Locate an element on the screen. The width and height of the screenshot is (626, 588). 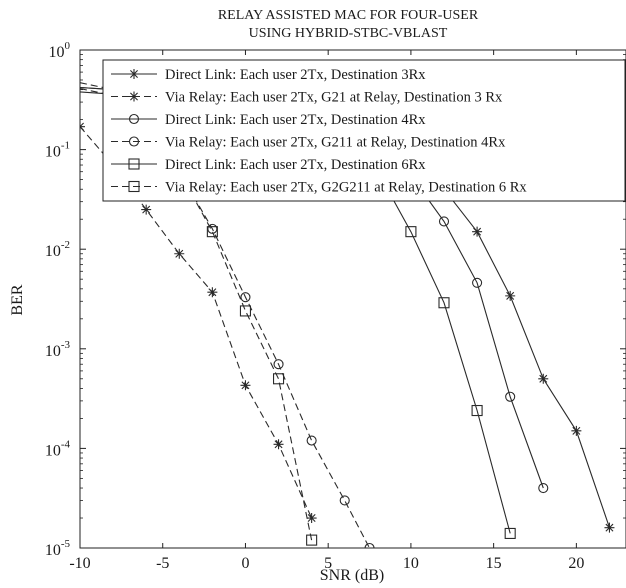
y-tick-label: 10⁻³ is located at coordinates (58, 349).